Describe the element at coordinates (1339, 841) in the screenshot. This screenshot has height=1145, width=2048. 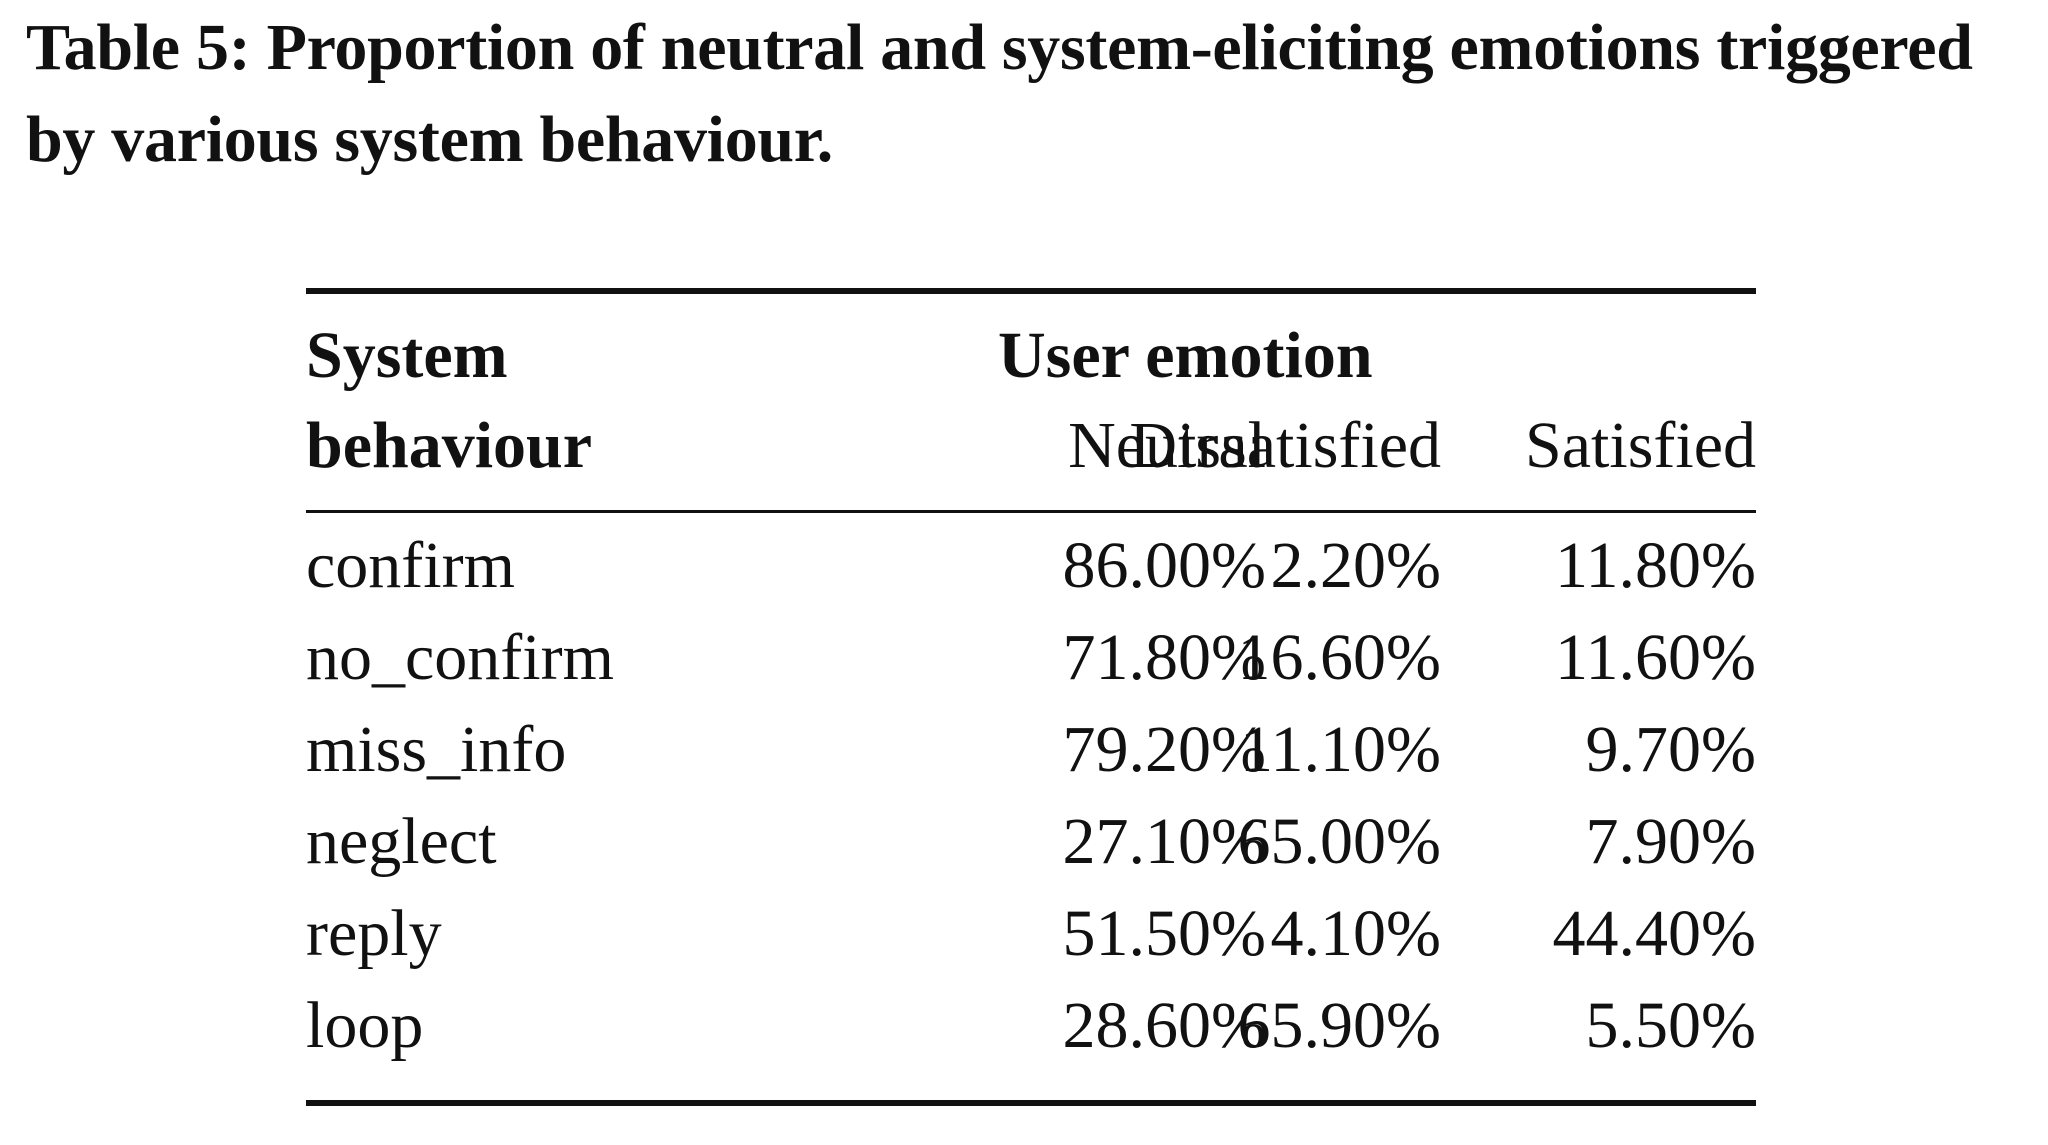
I see `cell-dissatisfied: 65.00%` at that location.